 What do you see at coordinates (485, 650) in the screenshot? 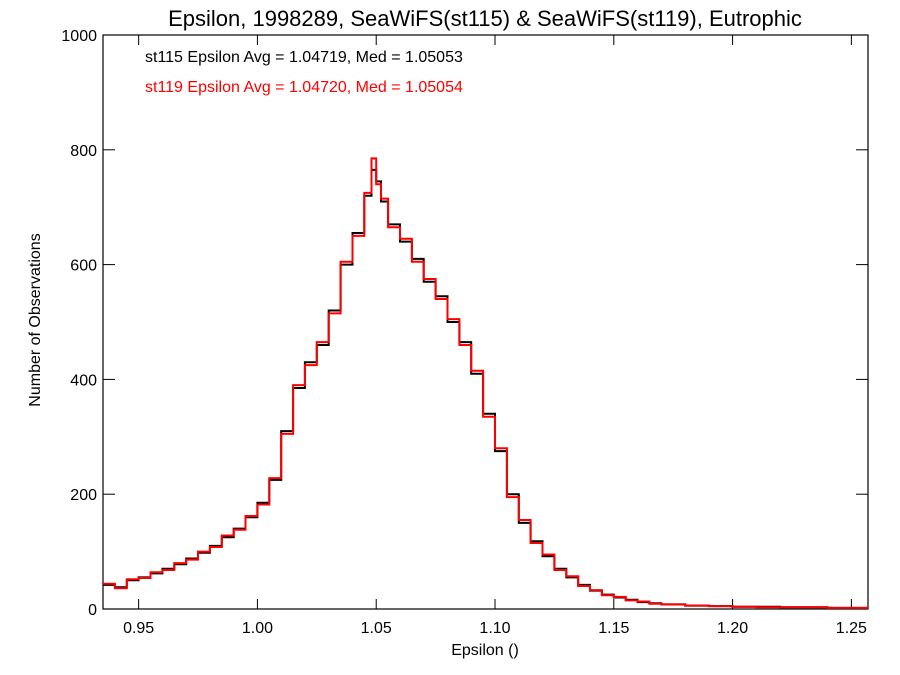
I see `x-axis-label: Epsilon ()` at bounding box center [485, 650].